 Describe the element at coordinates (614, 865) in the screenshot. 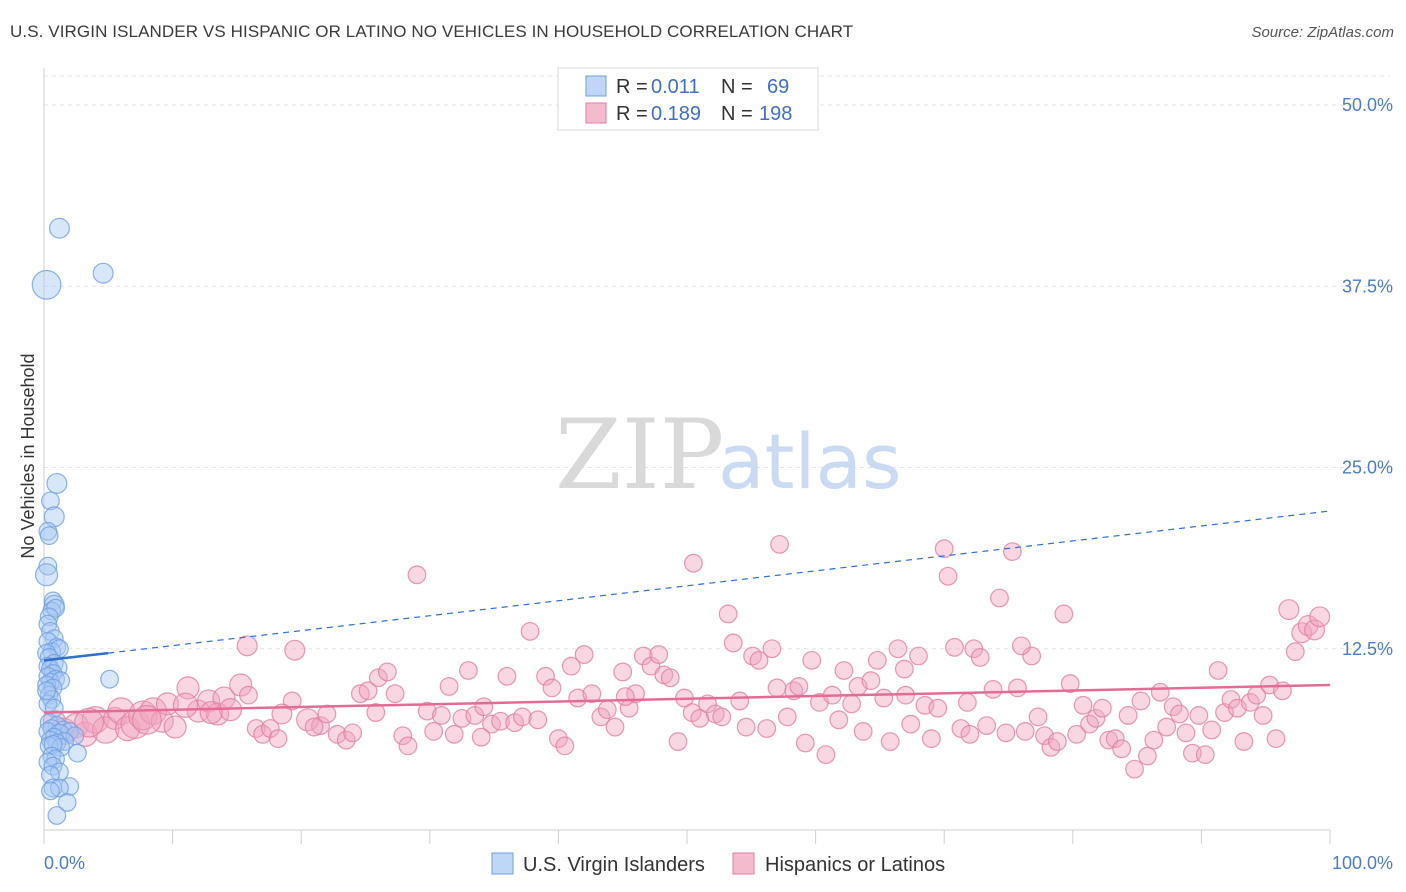

I see `bottom-legend-label-blue: U.S. Virgin Islanders` at that location.